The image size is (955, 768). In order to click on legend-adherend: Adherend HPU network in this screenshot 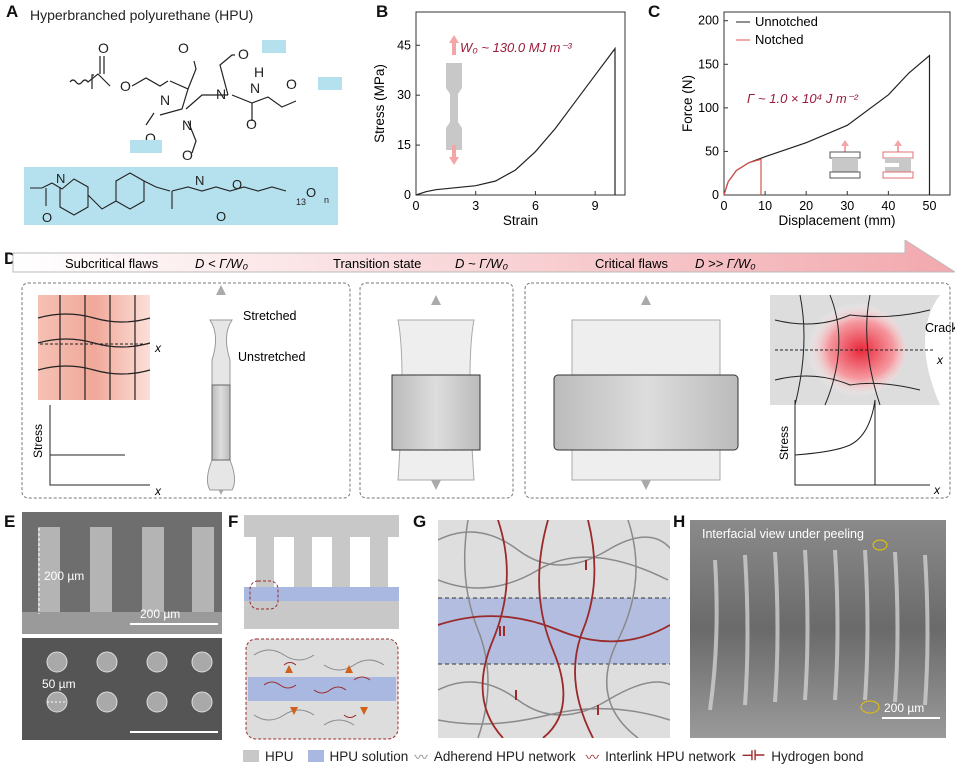, I will do `click(504, 756)`.